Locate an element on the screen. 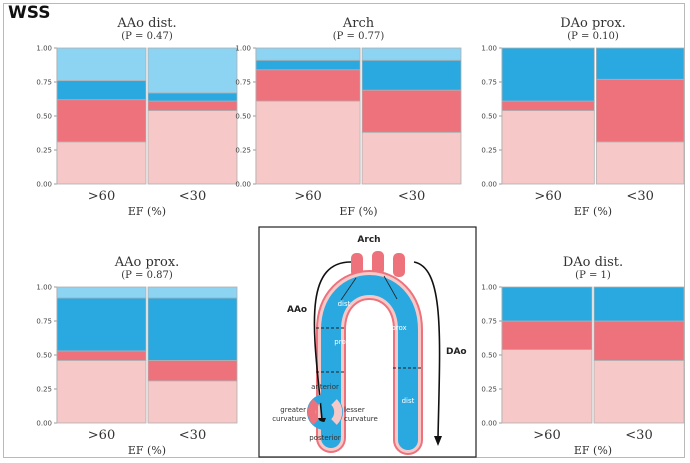 This screenshot has height=463, width=690. diagram-aao-label: AAo is located at coordinates (297, 310).